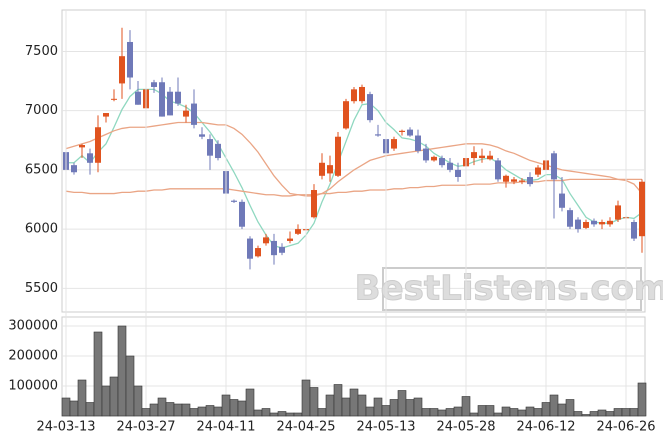  Describe the element at coordinates (33, 356) in the screenshot. I see `y-tick-label: 200000` at that location.